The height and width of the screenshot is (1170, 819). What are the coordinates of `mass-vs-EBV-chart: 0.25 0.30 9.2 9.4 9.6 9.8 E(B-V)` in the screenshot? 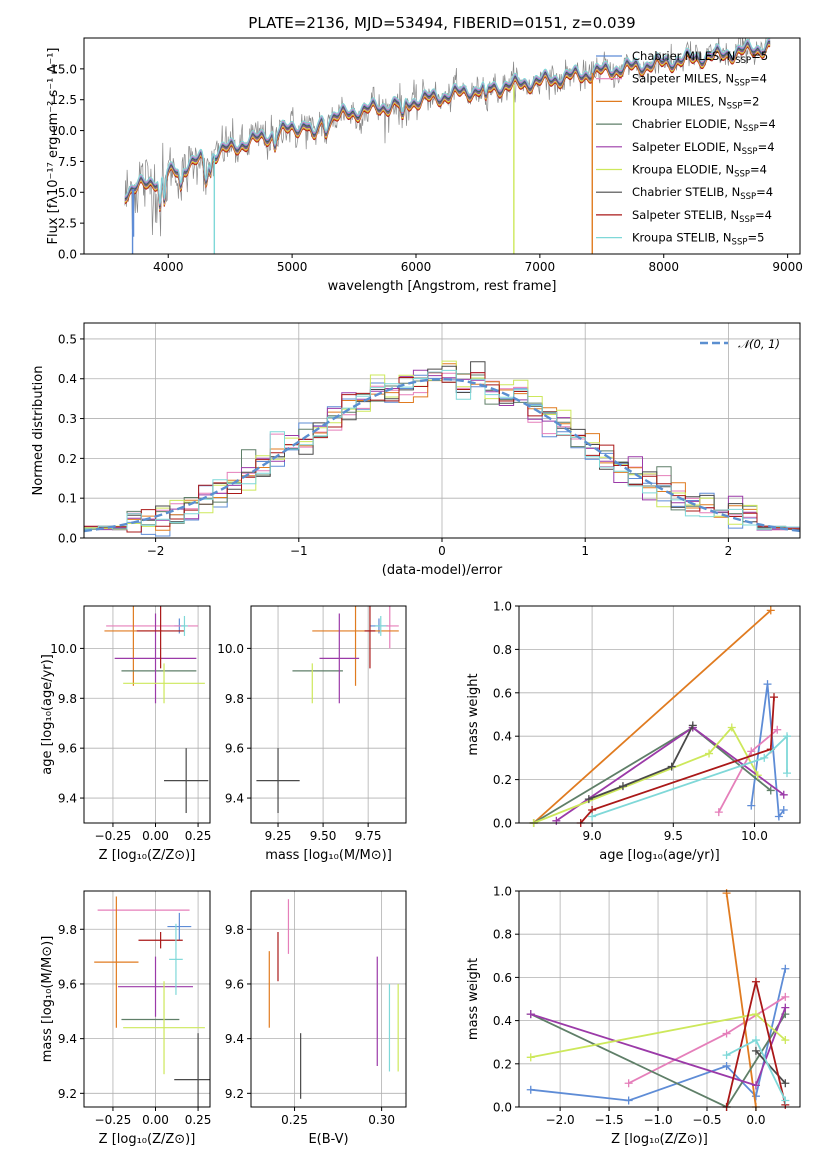 It's located at (316, 1018).